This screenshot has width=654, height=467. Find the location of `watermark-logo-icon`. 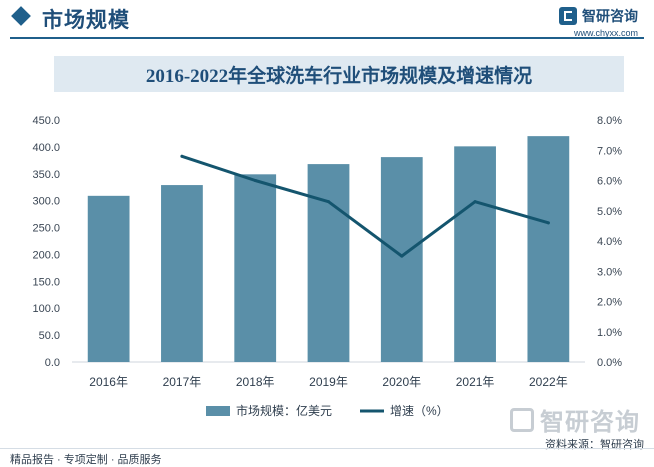

watermark-logo-icon is located at coordinates (522, 419).